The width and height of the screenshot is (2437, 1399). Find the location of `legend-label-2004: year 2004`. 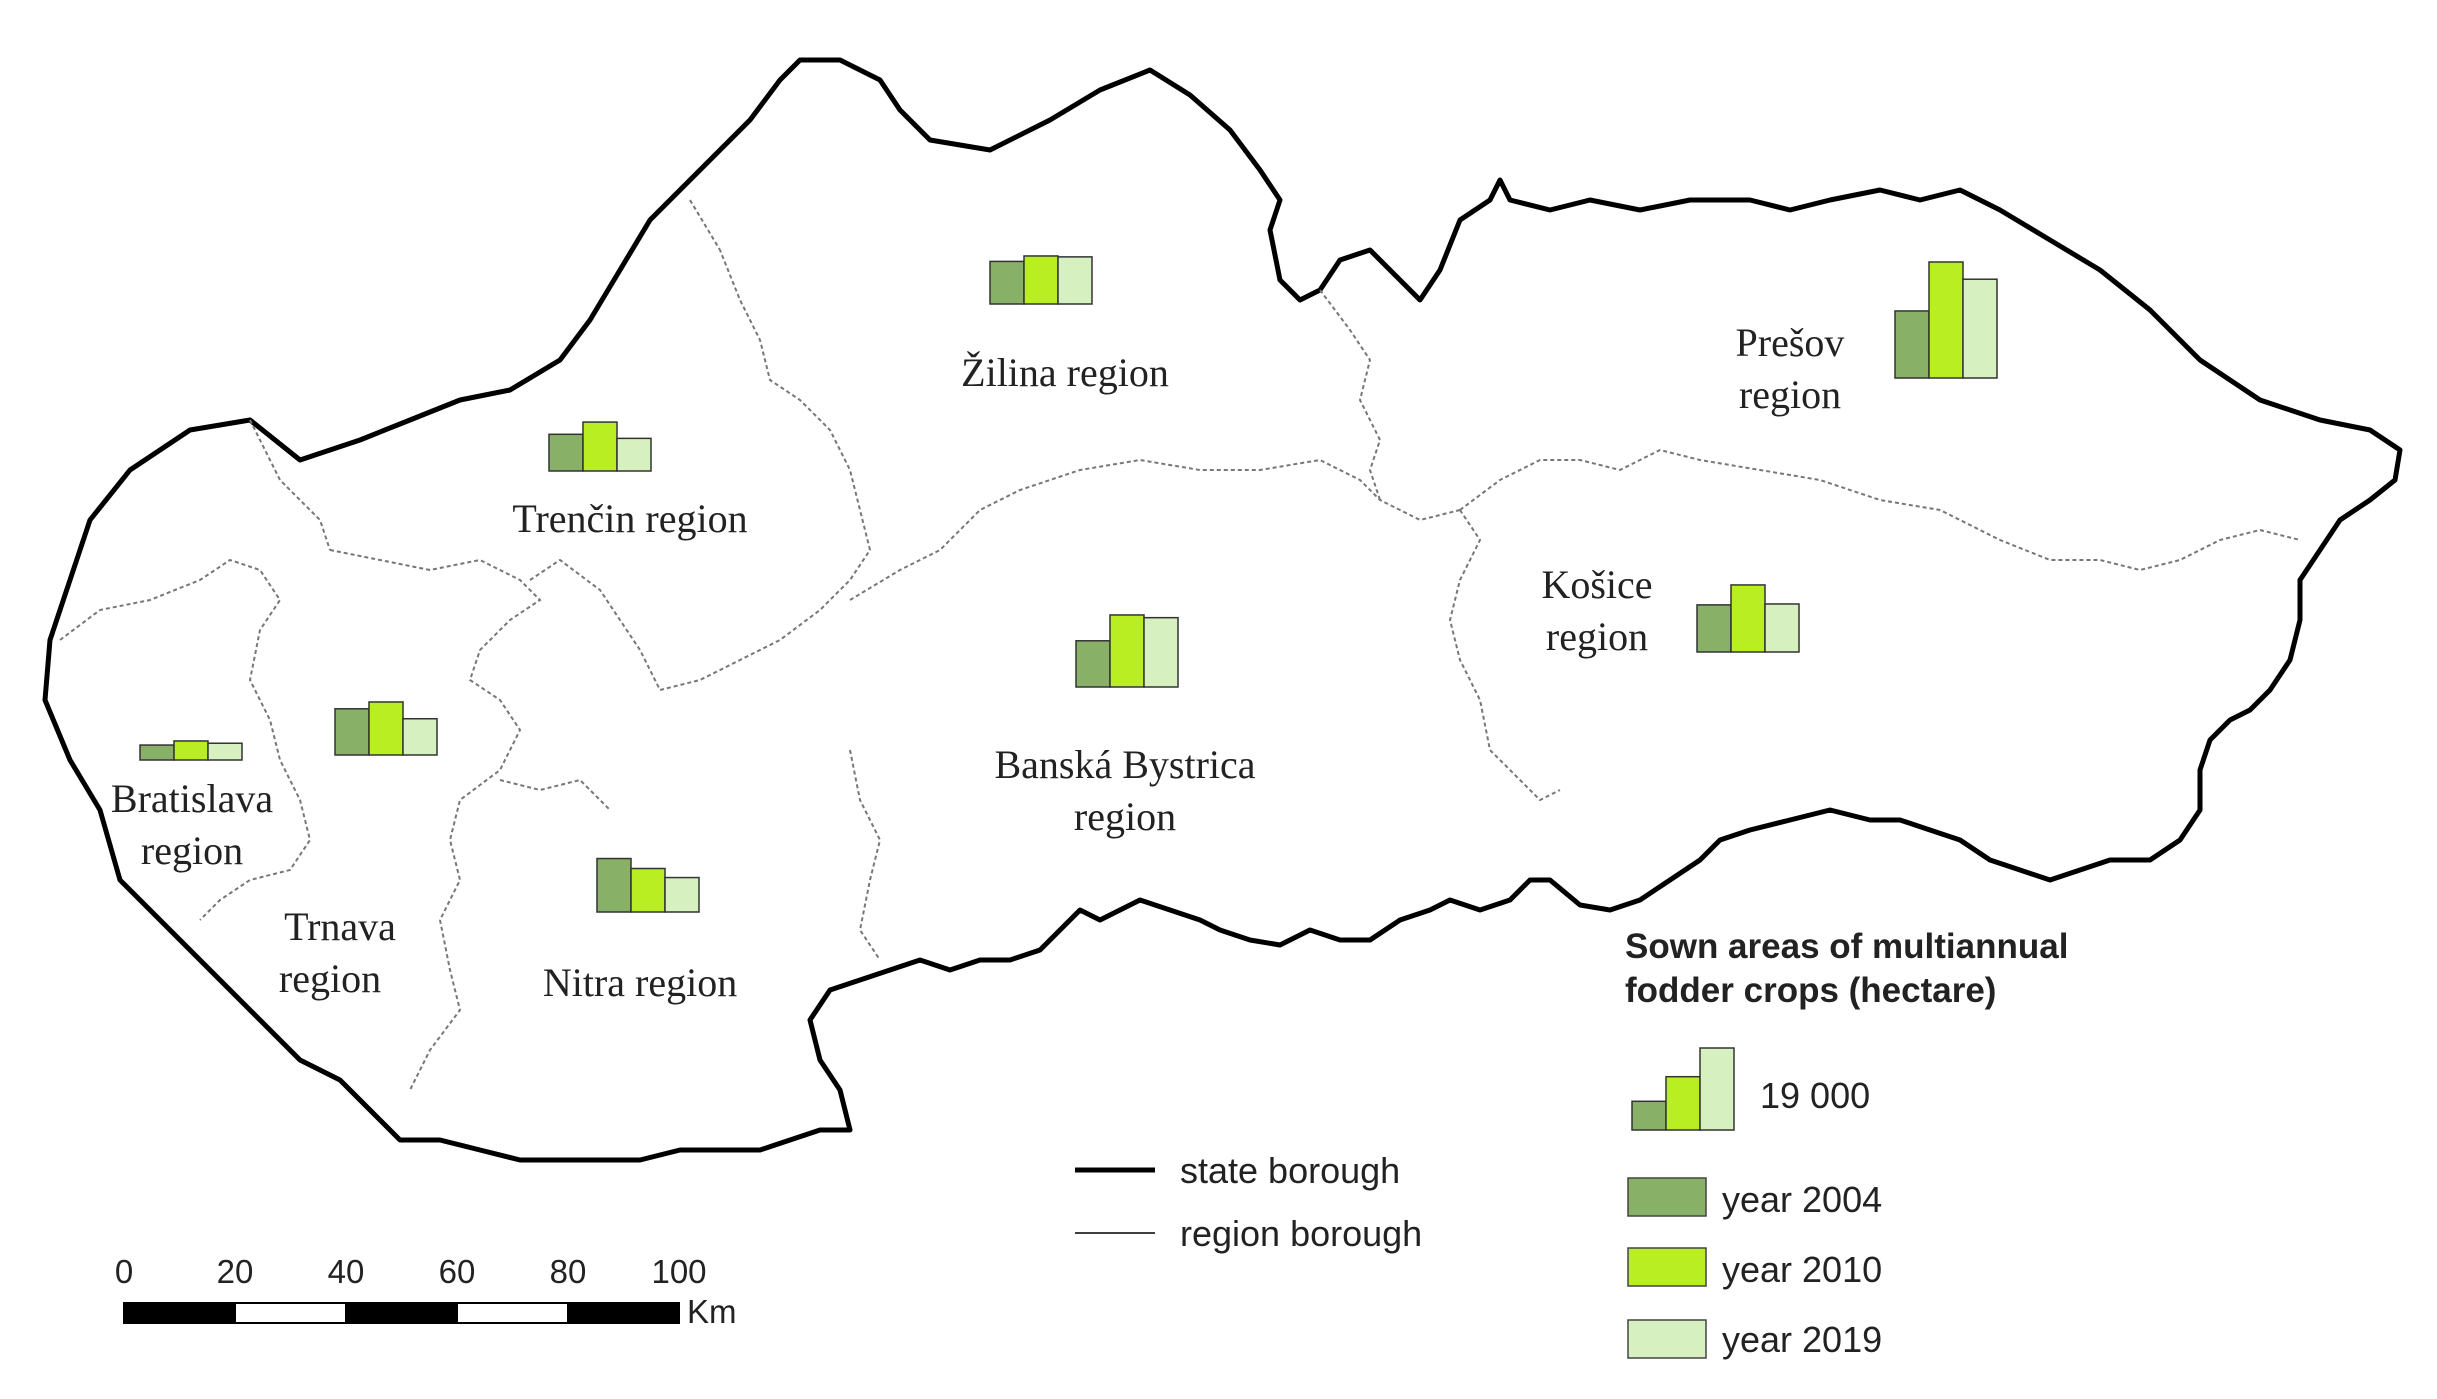

legend-label-2004: year 2004 is located at coordinates (1802, 1199).